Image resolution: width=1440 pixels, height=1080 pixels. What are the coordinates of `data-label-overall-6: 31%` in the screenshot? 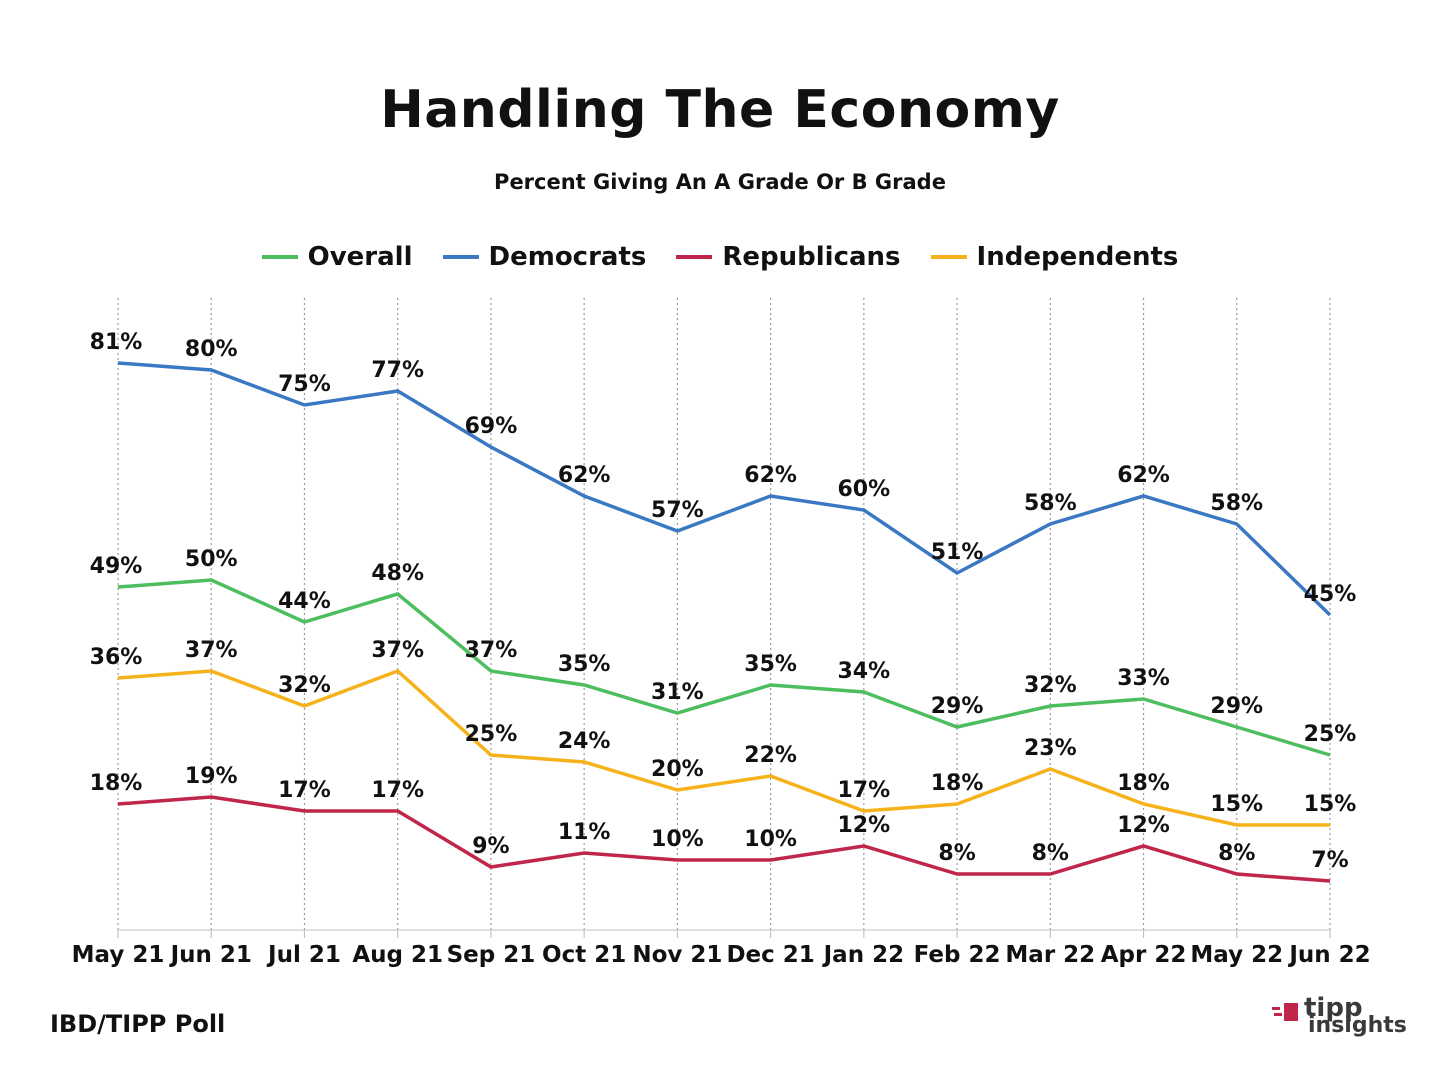 It's located at (677, 692).